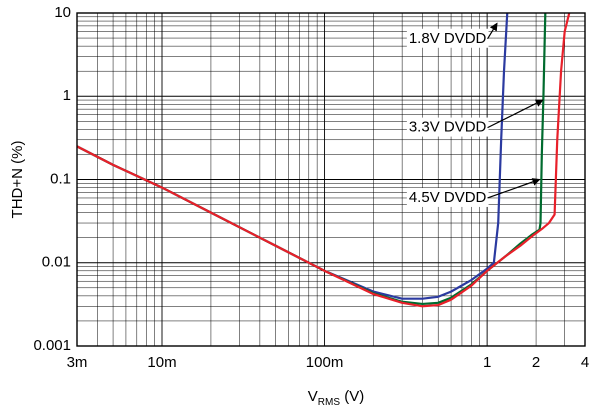  I want to click on x-axis-label: VRMS (V), so click(336, 398).